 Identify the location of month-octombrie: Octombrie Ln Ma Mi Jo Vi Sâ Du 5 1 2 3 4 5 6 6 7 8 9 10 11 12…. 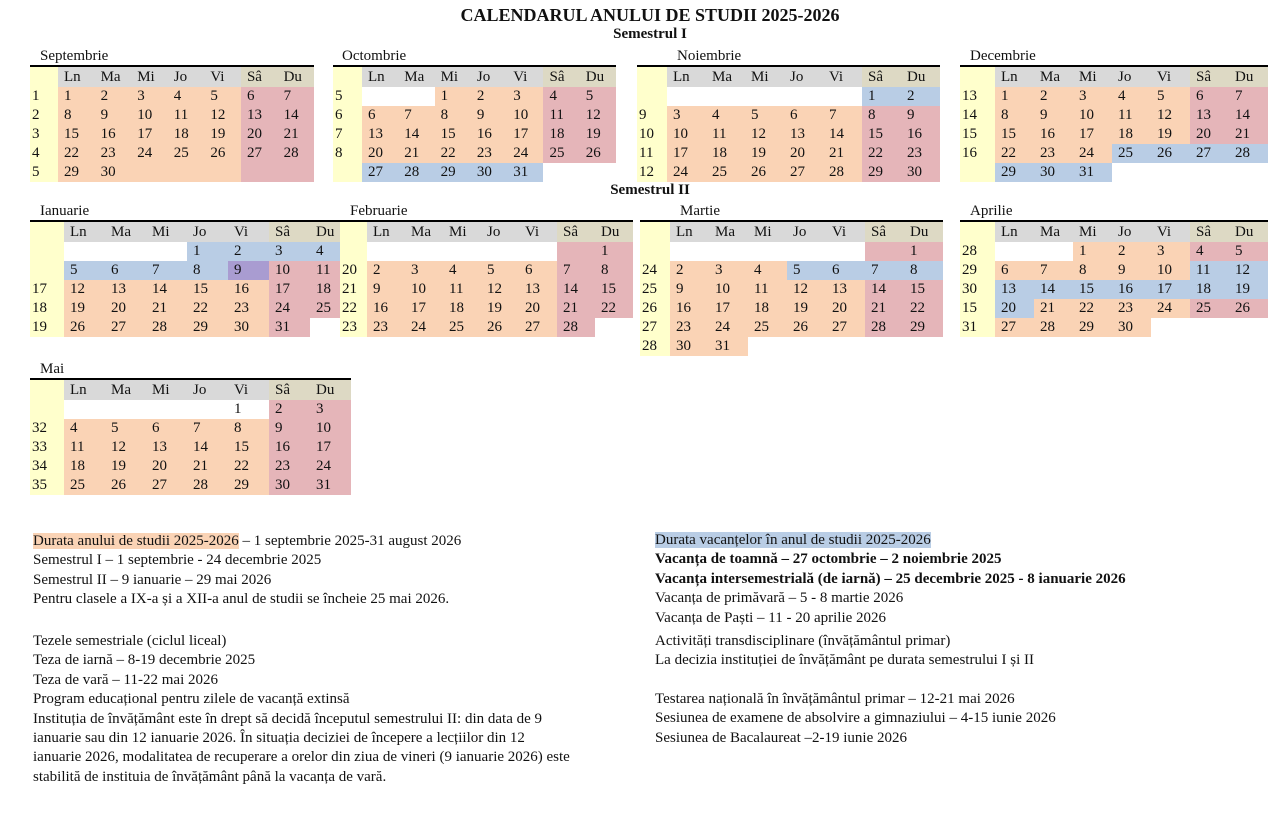
(475, 114).